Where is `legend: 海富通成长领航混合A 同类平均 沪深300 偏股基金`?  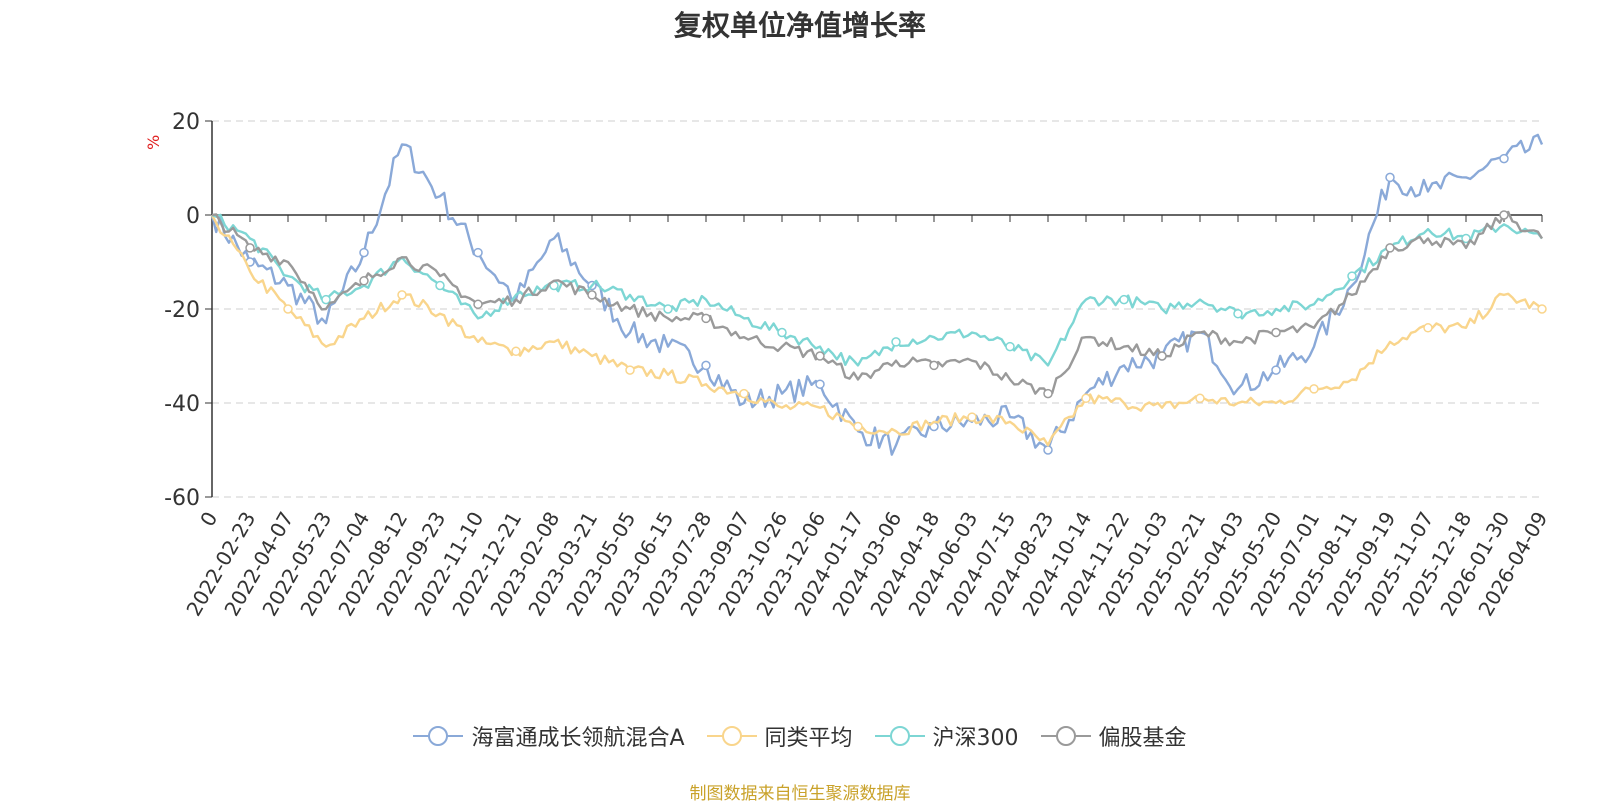 legend: 海富通成长领航混合A 同类平均 沪深300 偏股基金 is located at coordinates (800, 736).